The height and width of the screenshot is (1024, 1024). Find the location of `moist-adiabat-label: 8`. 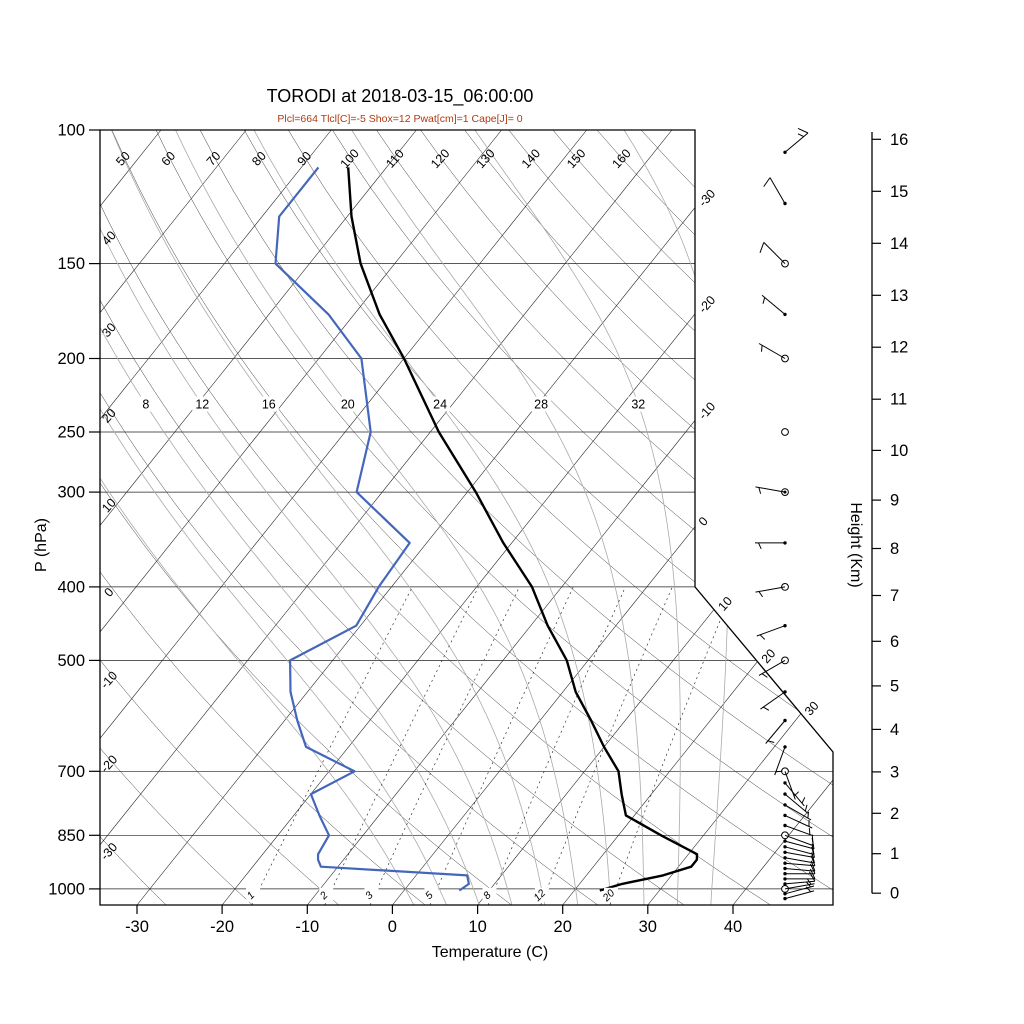

moist-adiabat-label: 8 is located at coordinates (145, 405).